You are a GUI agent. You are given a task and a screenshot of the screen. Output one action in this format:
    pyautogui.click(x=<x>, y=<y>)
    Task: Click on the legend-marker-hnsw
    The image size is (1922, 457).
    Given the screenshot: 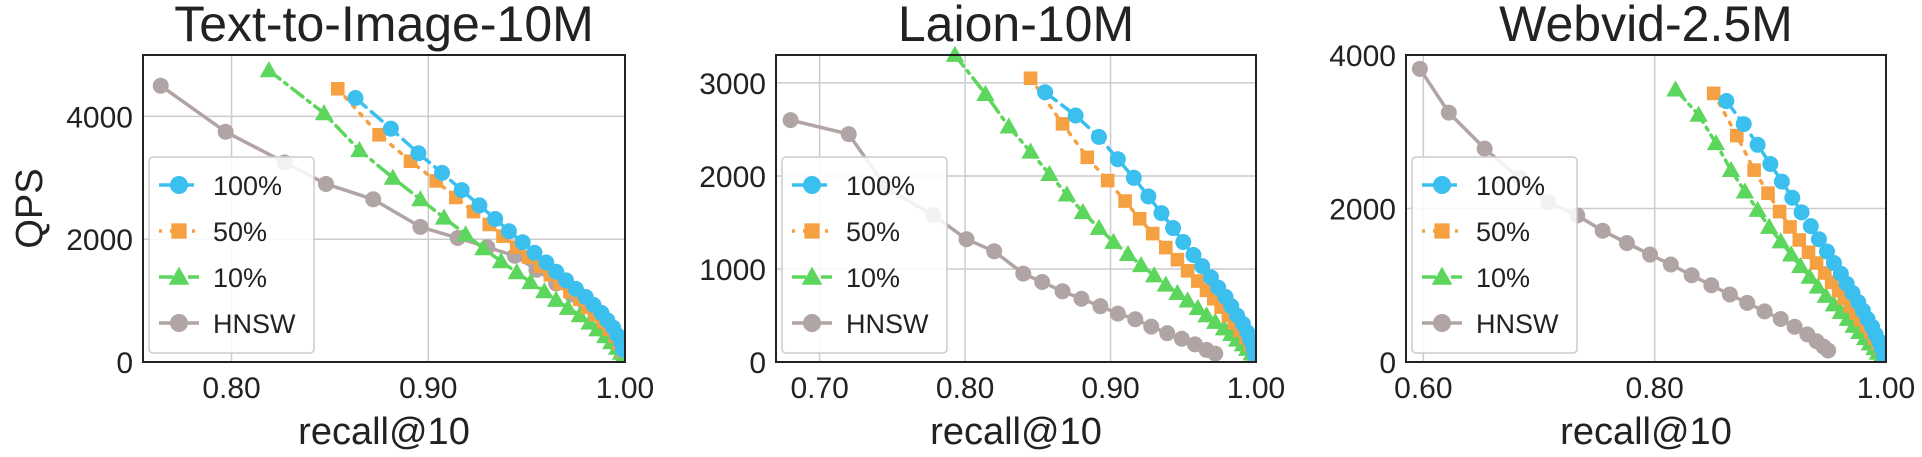 What is the action you would take?
    pyautogui.click(x=812, y=323)
    